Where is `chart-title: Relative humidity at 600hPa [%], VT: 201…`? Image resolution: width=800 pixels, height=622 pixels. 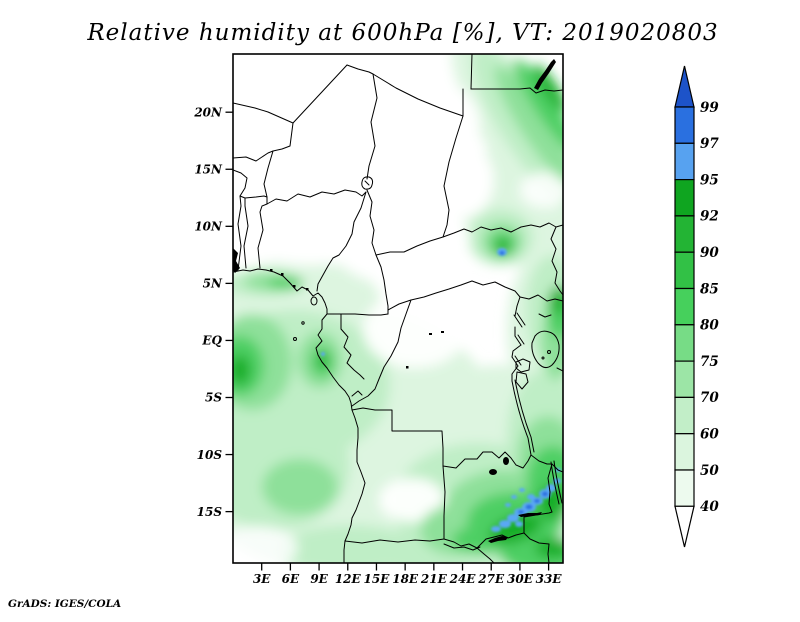
chart-title: Relative humidity at 600hPa [%], VT: 201… is located at coordinates (402, 33).